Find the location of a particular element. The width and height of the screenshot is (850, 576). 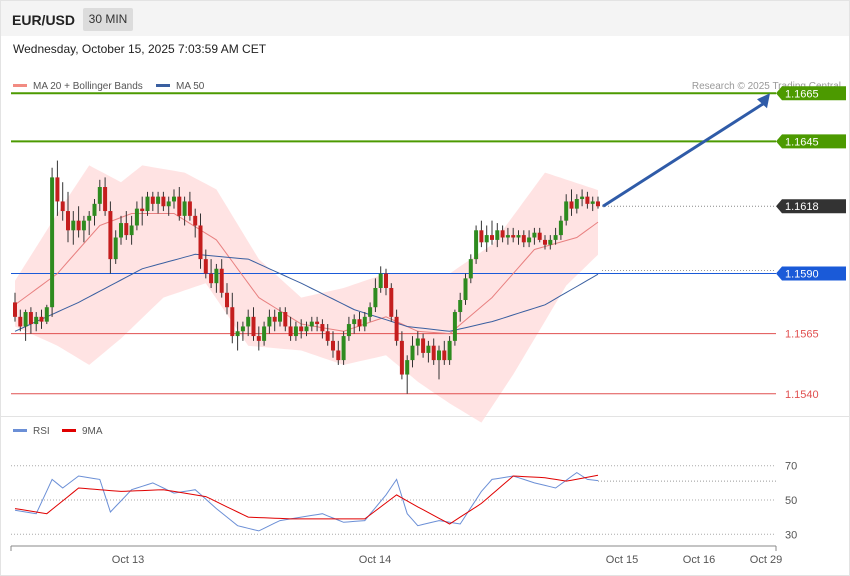

legend-label-ma20: MA 20 + Bollinger Bands is located at coordinates (88, 86).